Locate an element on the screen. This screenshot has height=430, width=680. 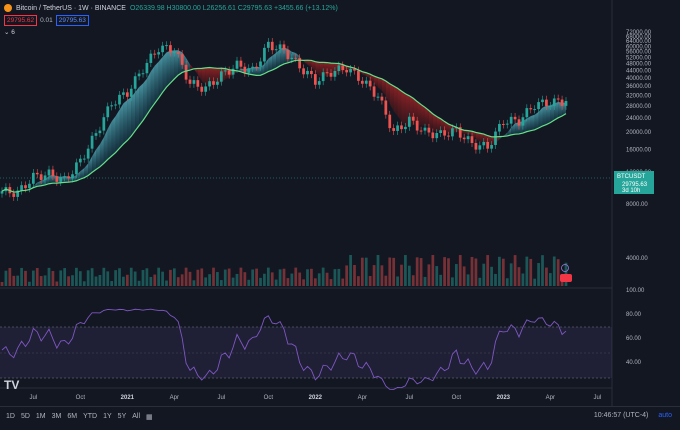
price-tick-label: 8000.00 is located at coordinates (637, 205).